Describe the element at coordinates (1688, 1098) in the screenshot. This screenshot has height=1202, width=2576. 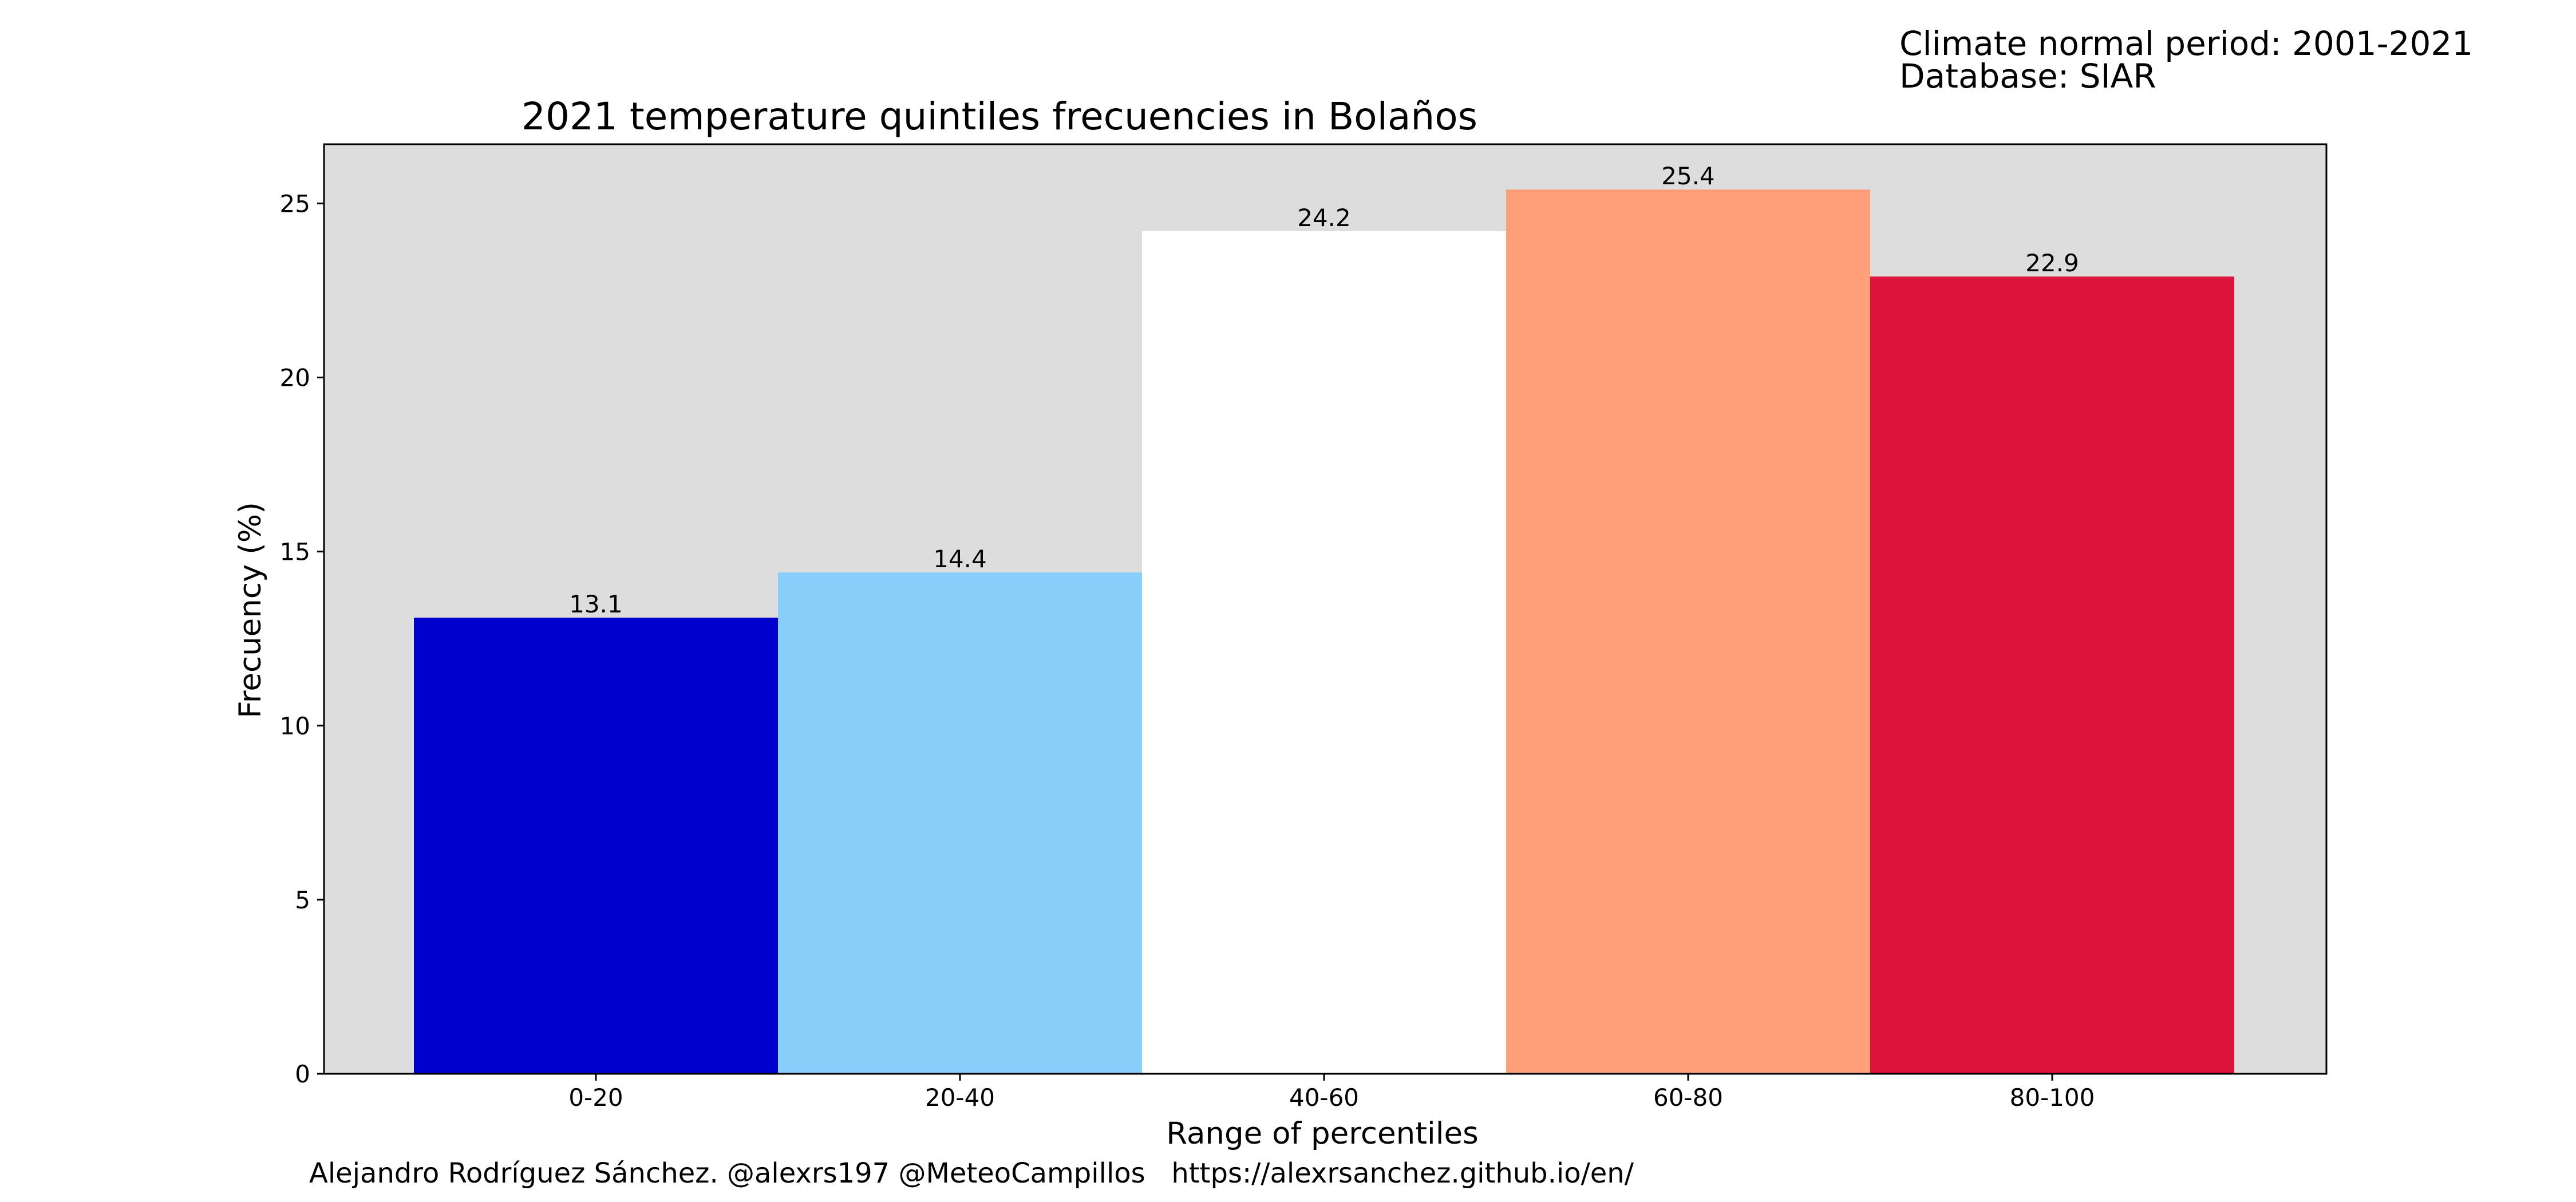
I see `x-tick-label-60-80: 60-80` at that location.